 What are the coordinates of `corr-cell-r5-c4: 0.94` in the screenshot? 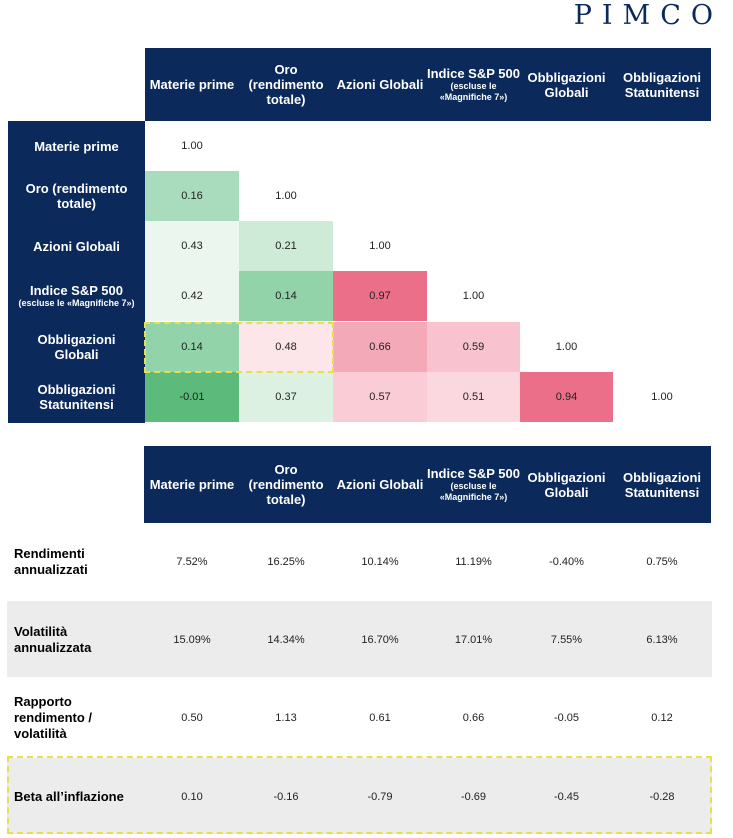 It's located at (566, 397).